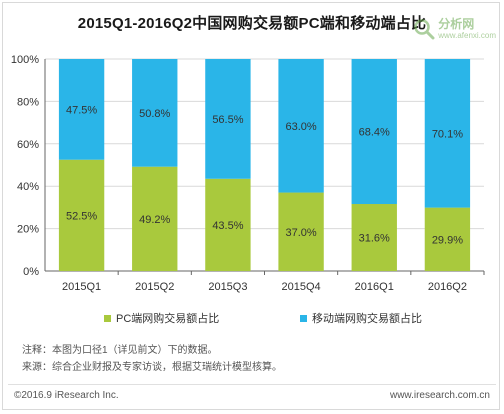 The image size is (504, 414). I want to click on legend-swatch-pc, so click(107, 318).